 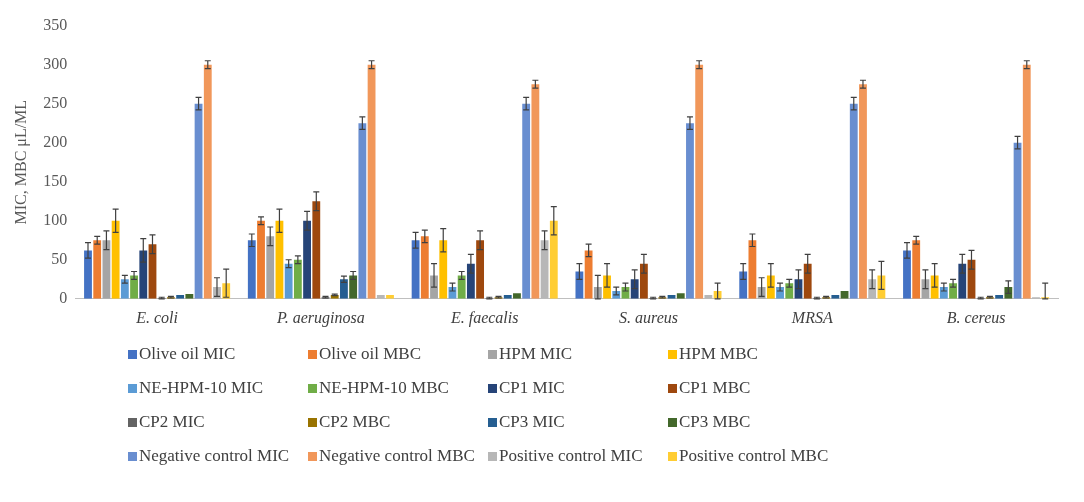 What do you see at coordinates (532, 388) in the screenshot?
I see `legend-label: CP1 MIC` at bounding box center [532, 388].